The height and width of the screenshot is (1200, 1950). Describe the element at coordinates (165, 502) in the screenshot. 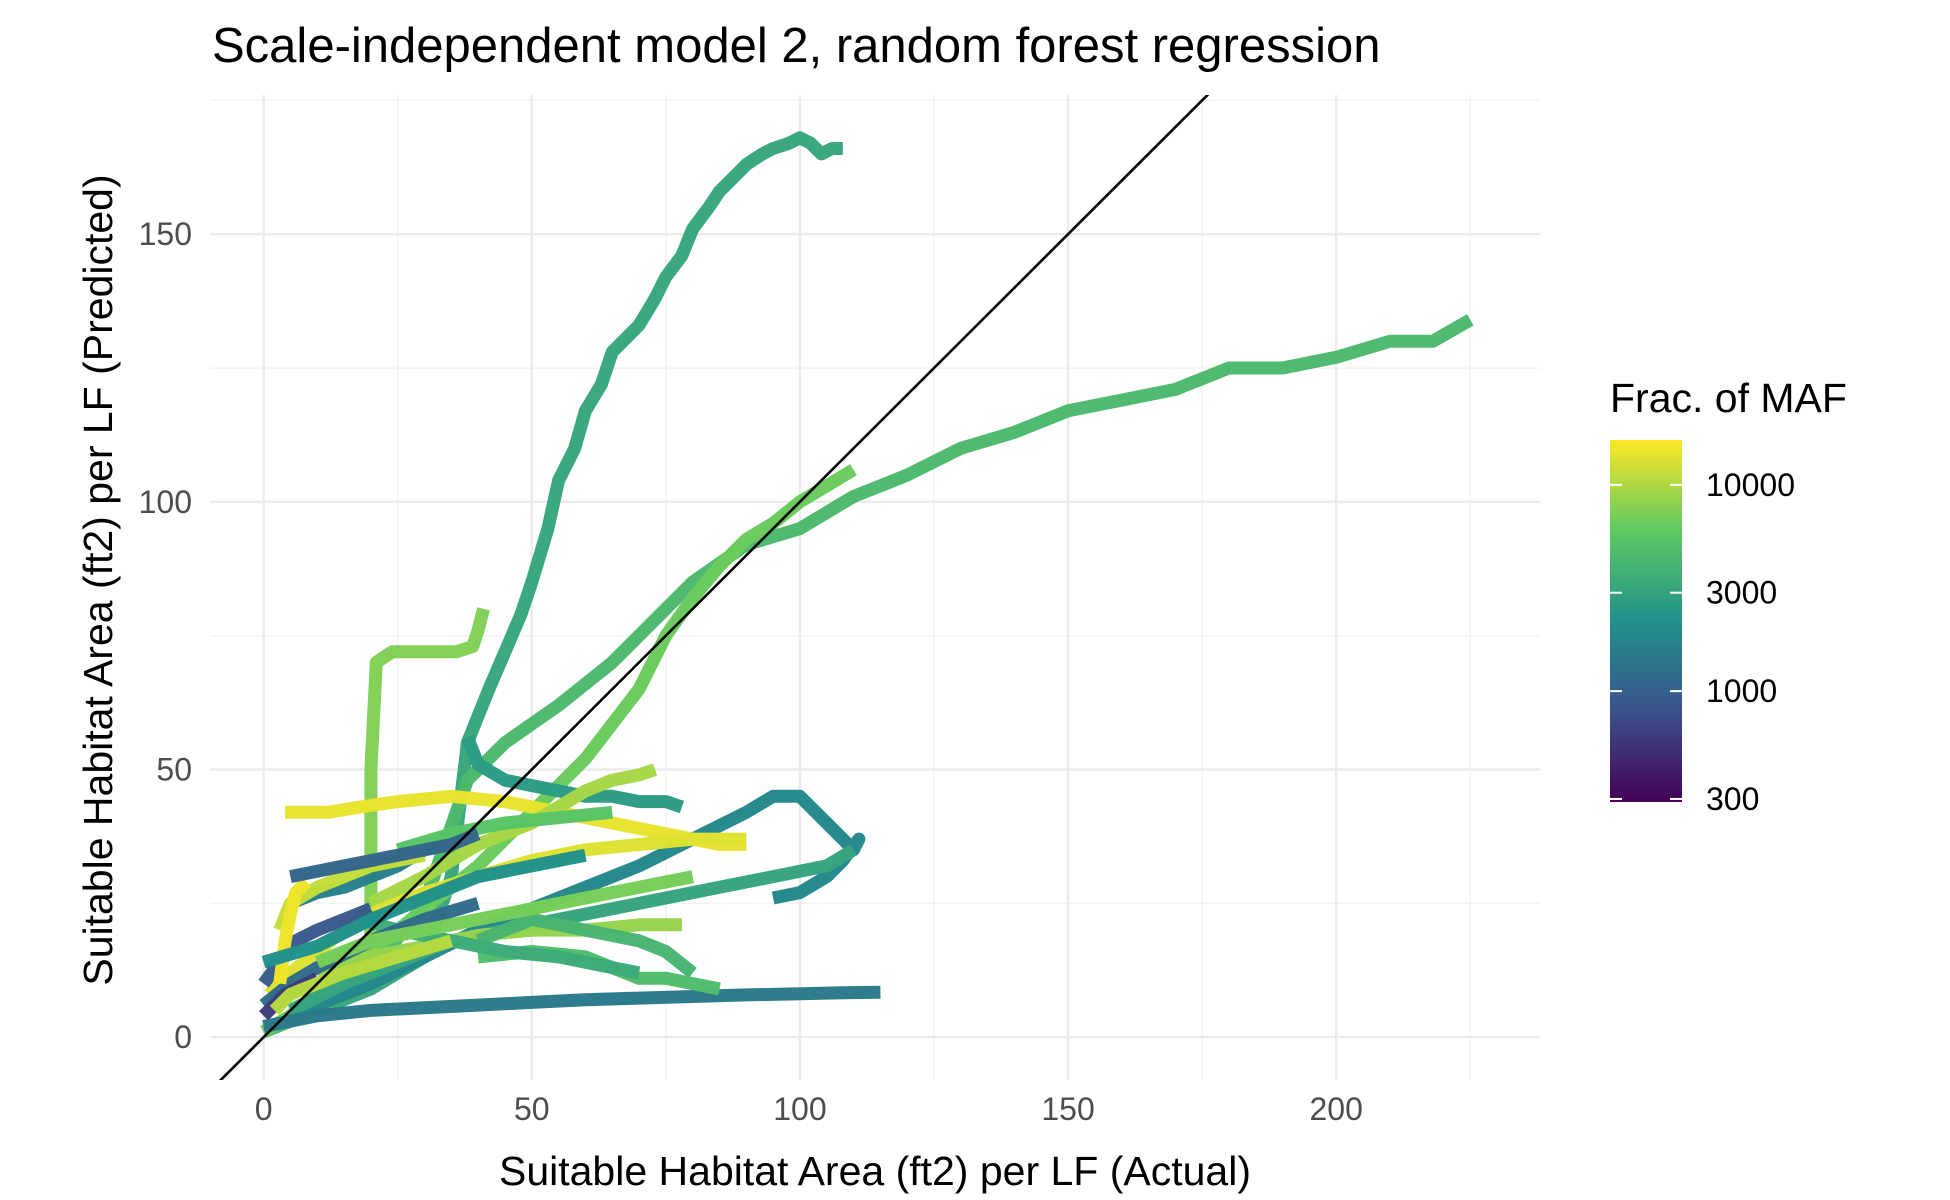

I see `y-tick-label: 100` at that location.